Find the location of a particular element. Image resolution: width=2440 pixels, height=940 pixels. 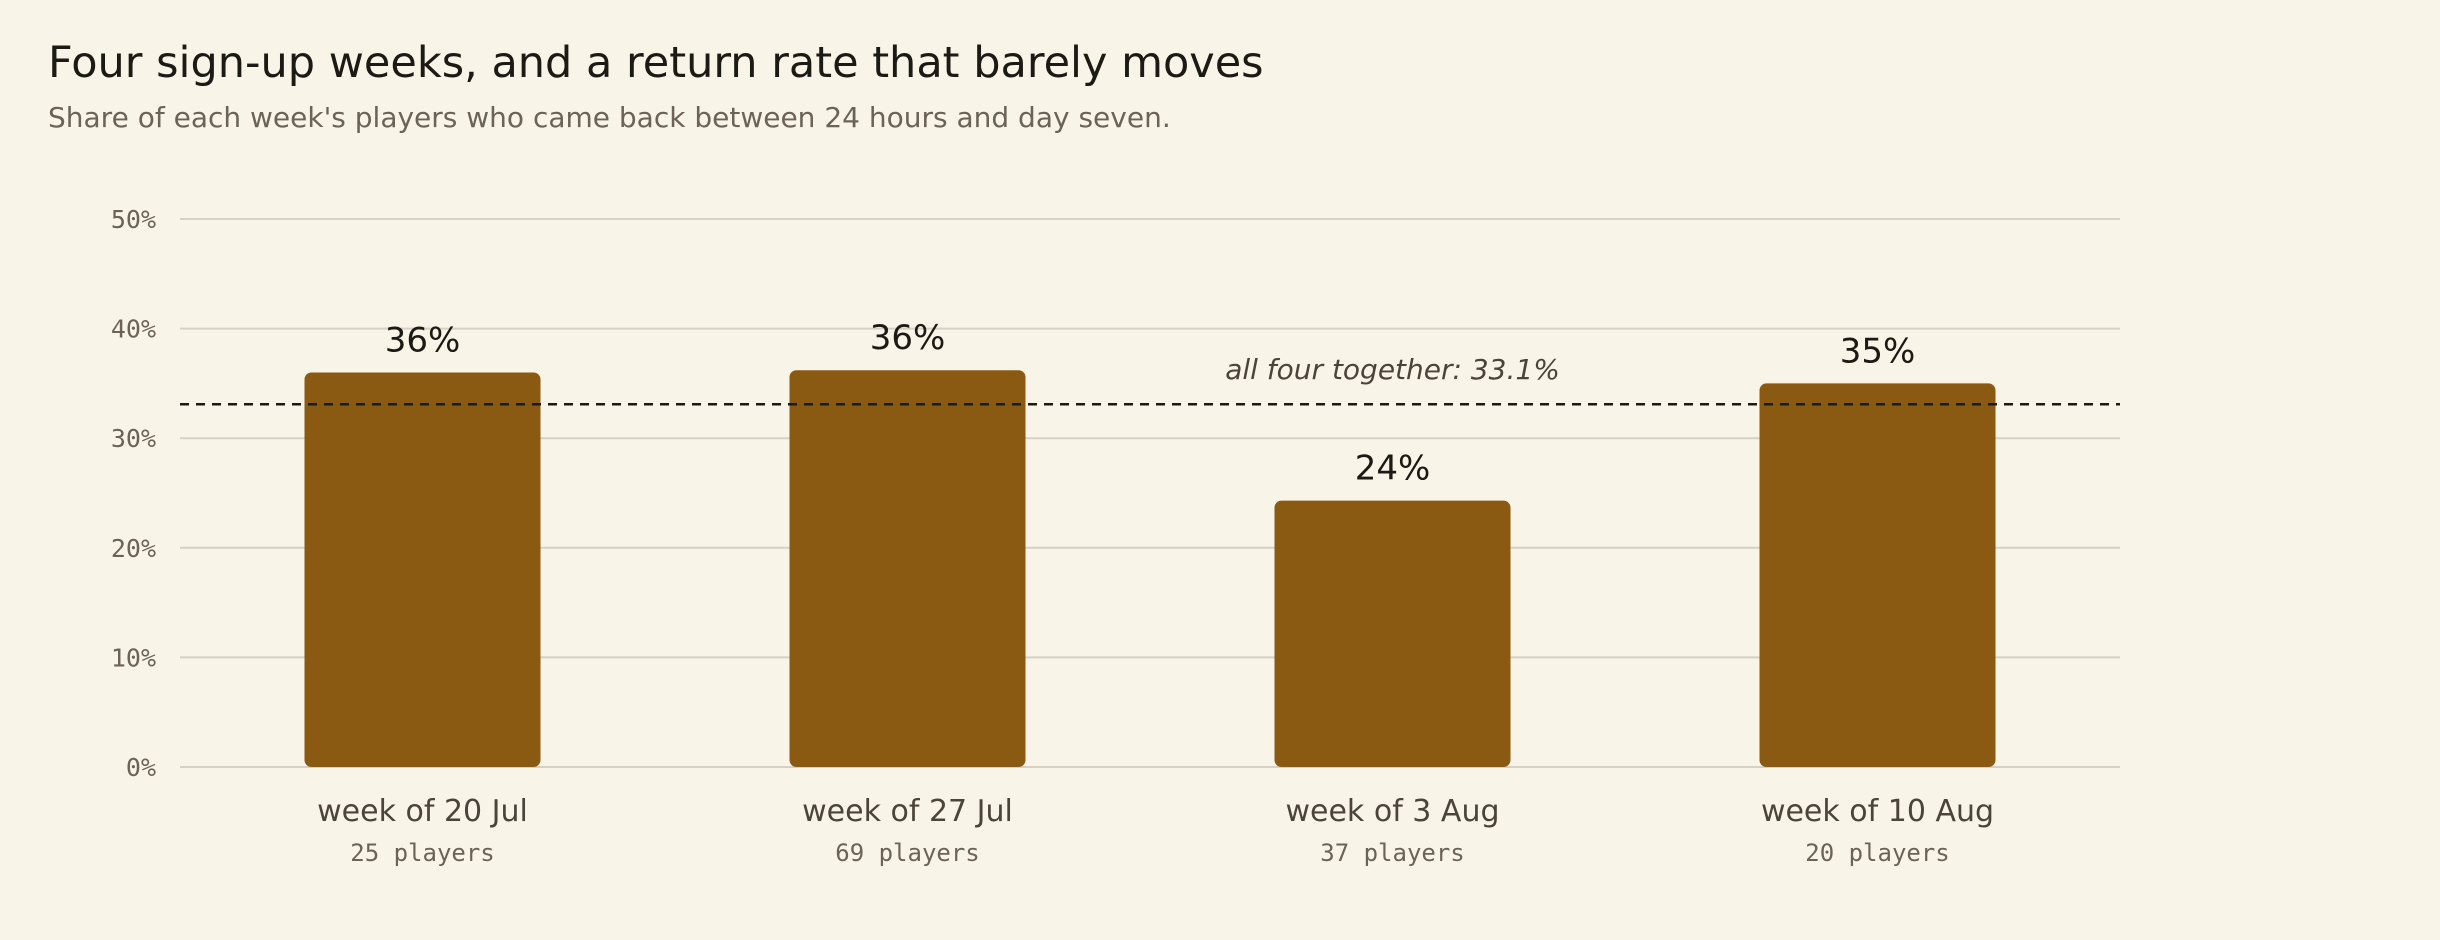

category-label: week of 10 Aug is located at coordinates (1877, 811).